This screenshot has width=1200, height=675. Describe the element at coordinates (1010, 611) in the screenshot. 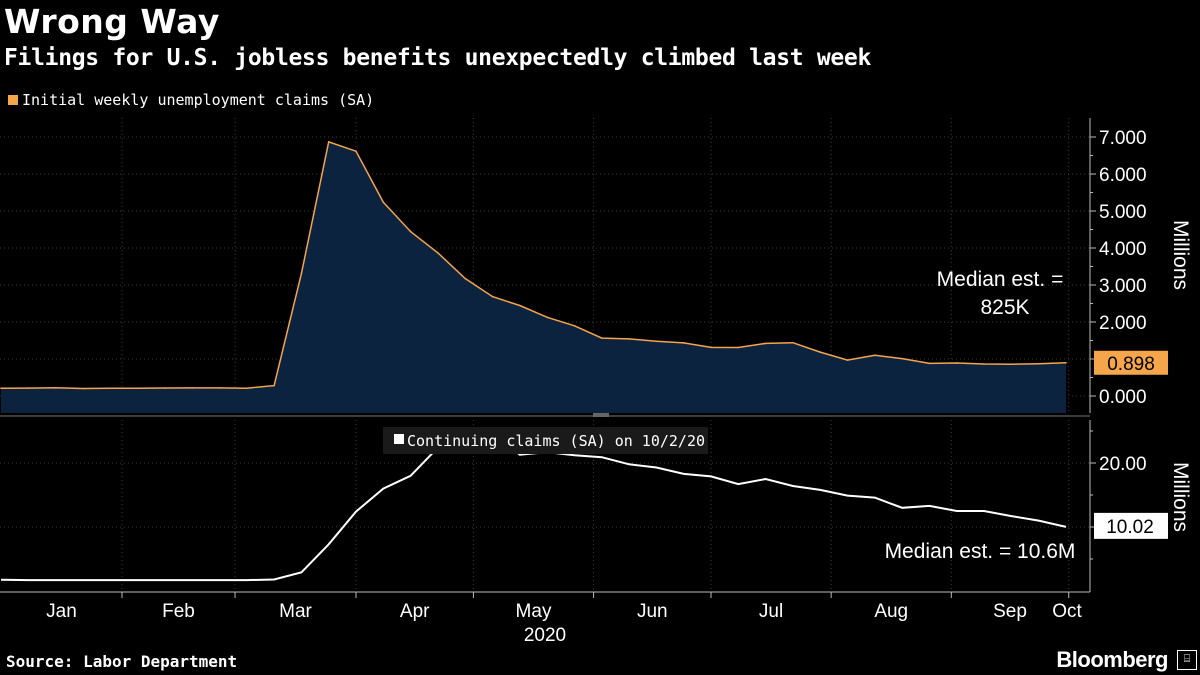

I see `x-tick-label-sep: Sep` at that location.